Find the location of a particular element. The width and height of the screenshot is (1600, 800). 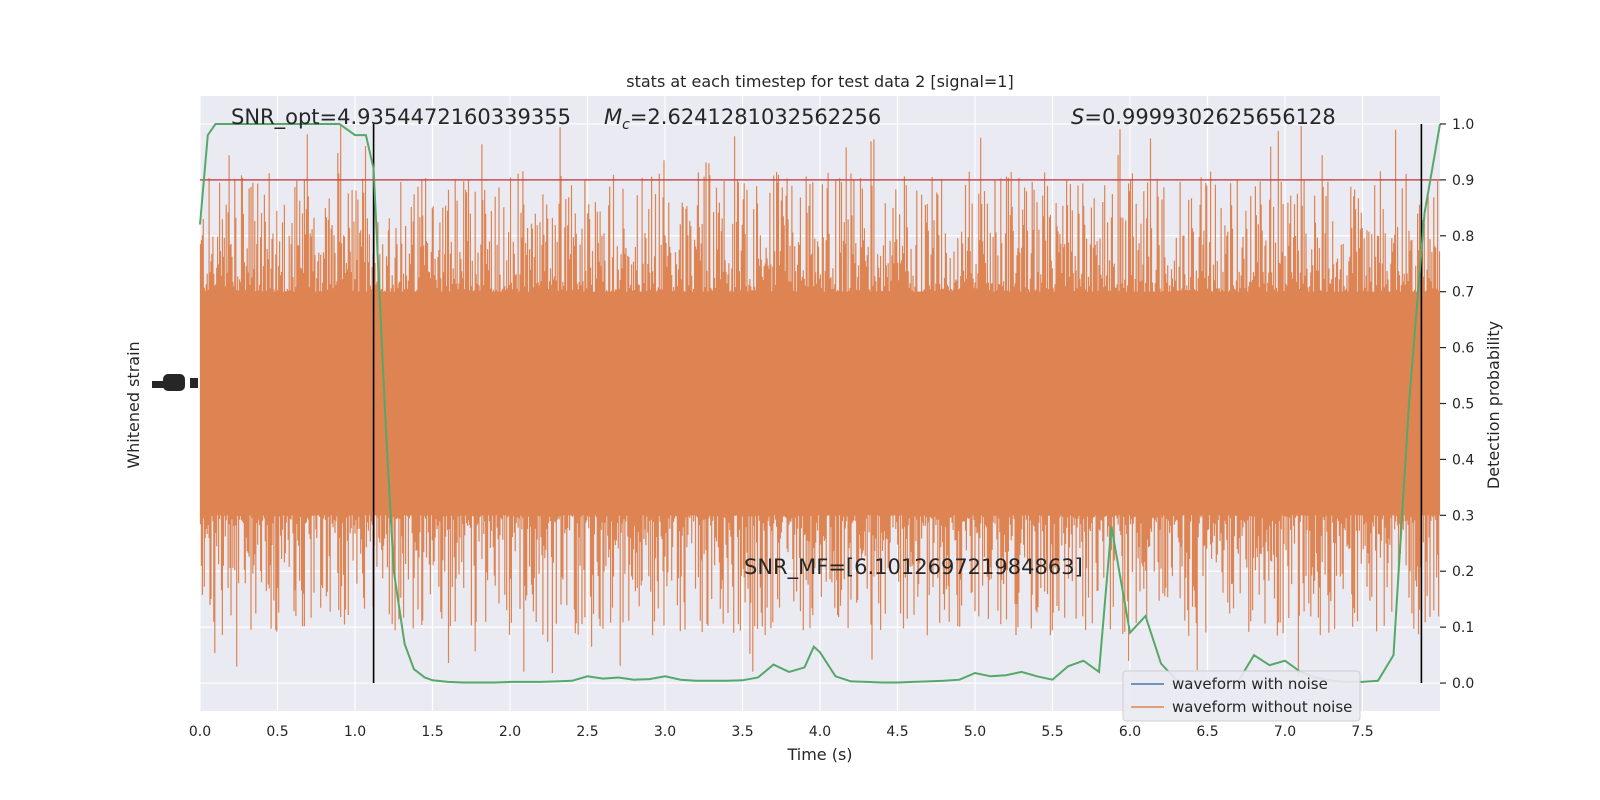

y-tick-label: 0.0 is located at coordinates (1463, 684).